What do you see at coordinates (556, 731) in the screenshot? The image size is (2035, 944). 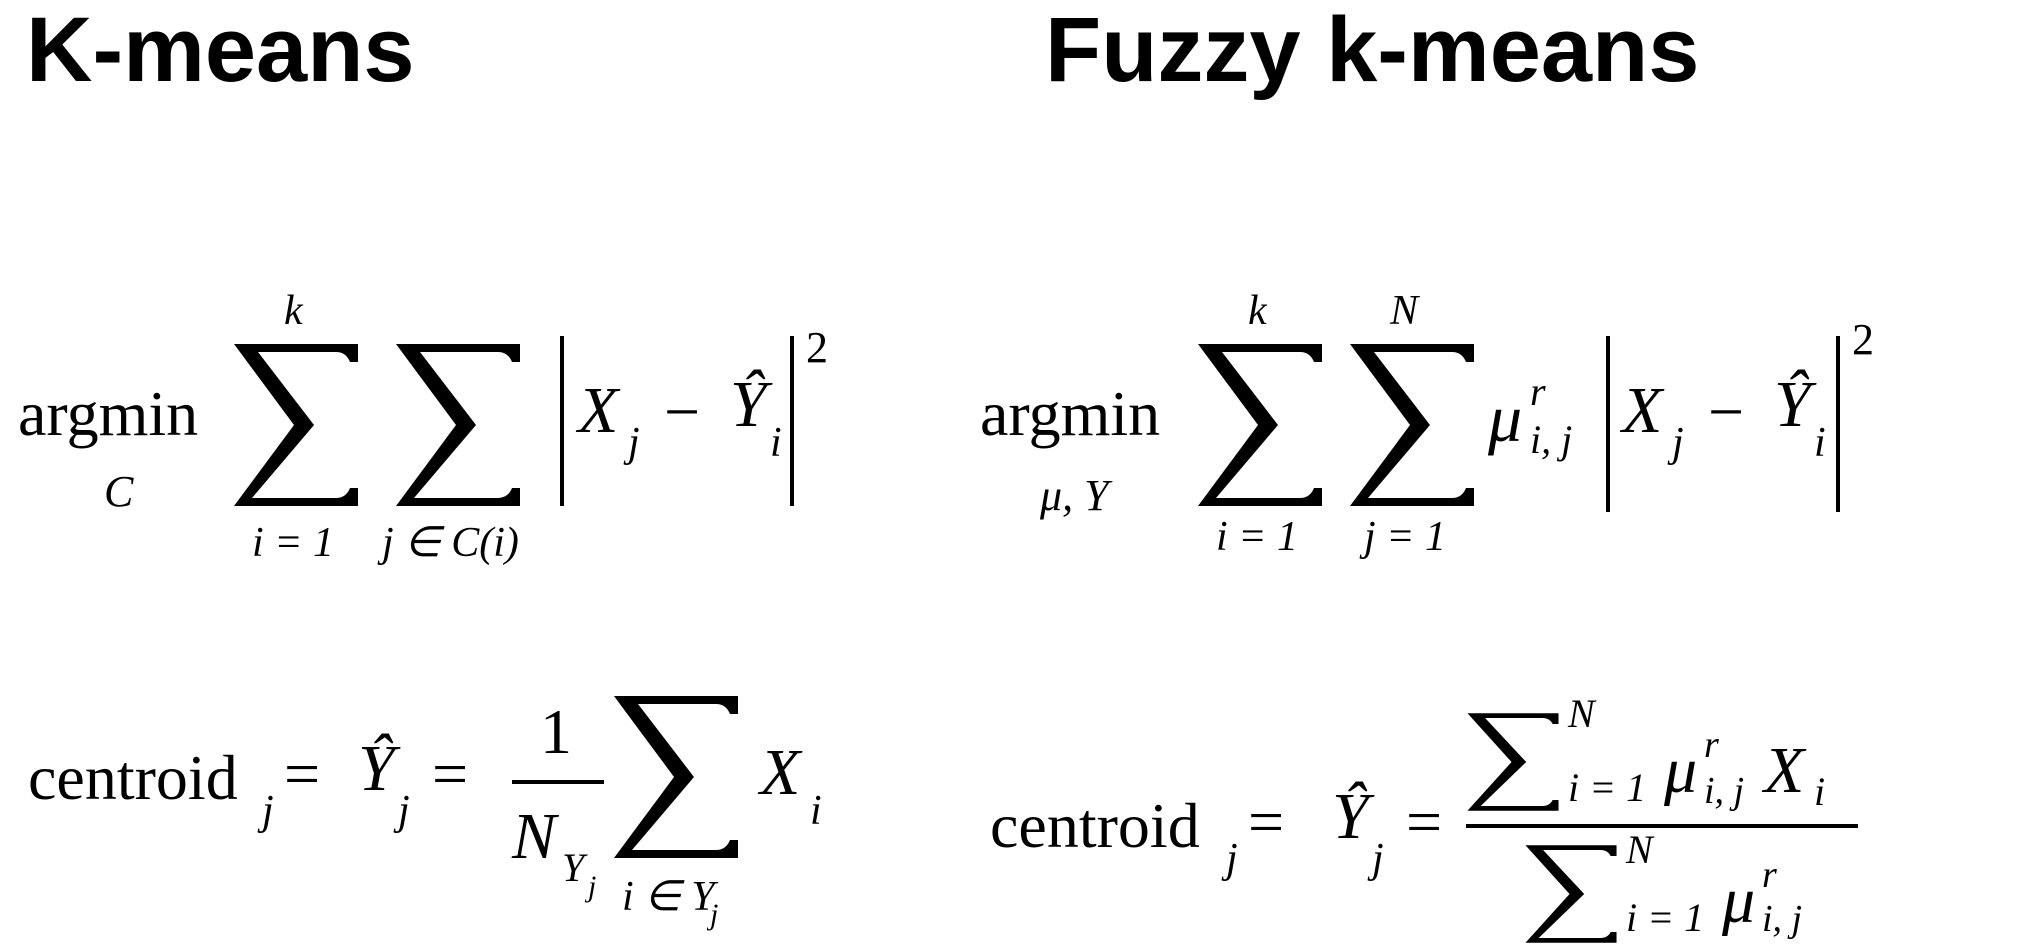 I see `fraction-numerator: 1` at bounding box center [556, 731].